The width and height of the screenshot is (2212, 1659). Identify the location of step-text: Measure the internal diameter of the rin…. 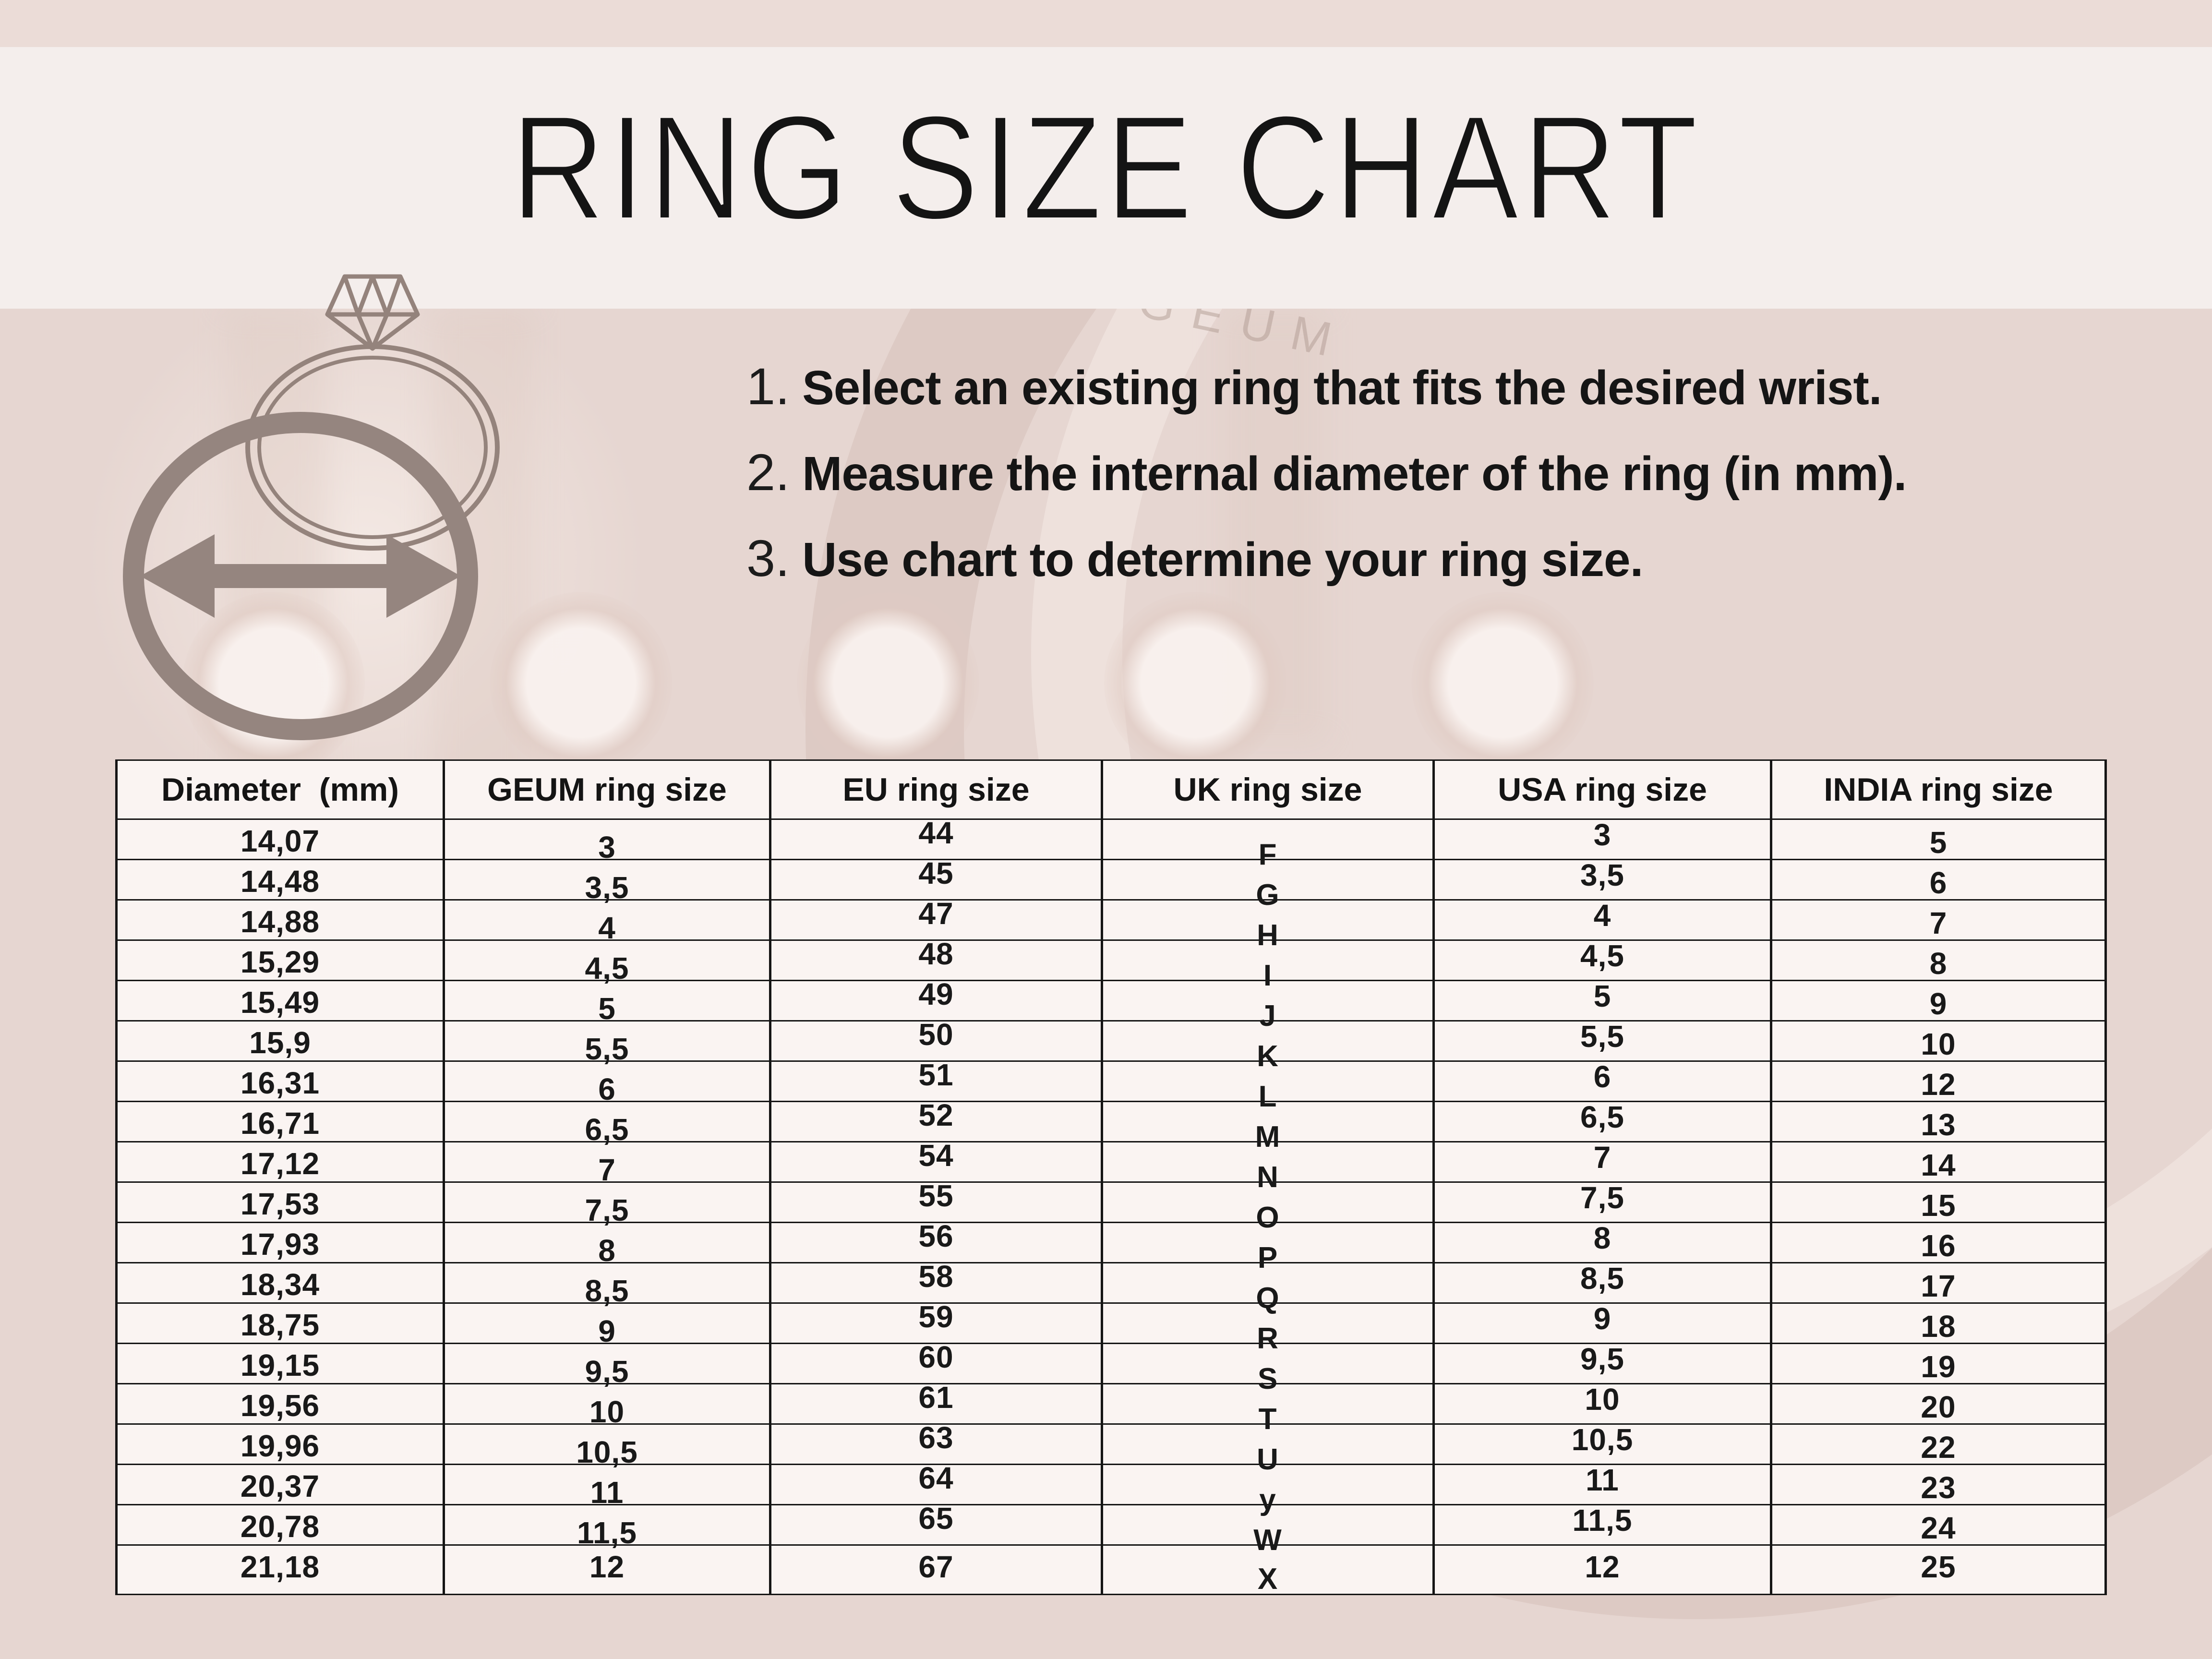
(1354, 474).